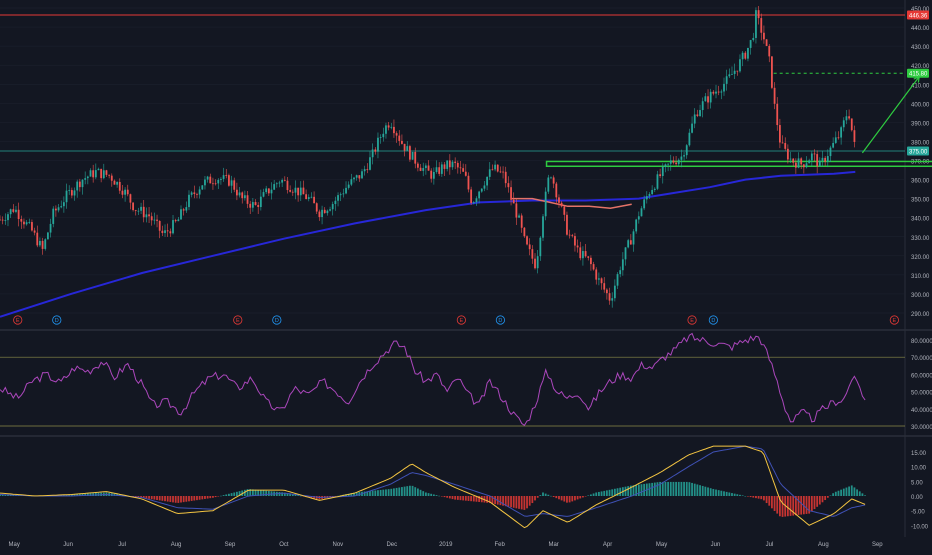 The width and height of the screenshot is (932, 555). Describe the element at coordinates (14, 545) in the screenshot. I see `time-tick-label: May` at that location.